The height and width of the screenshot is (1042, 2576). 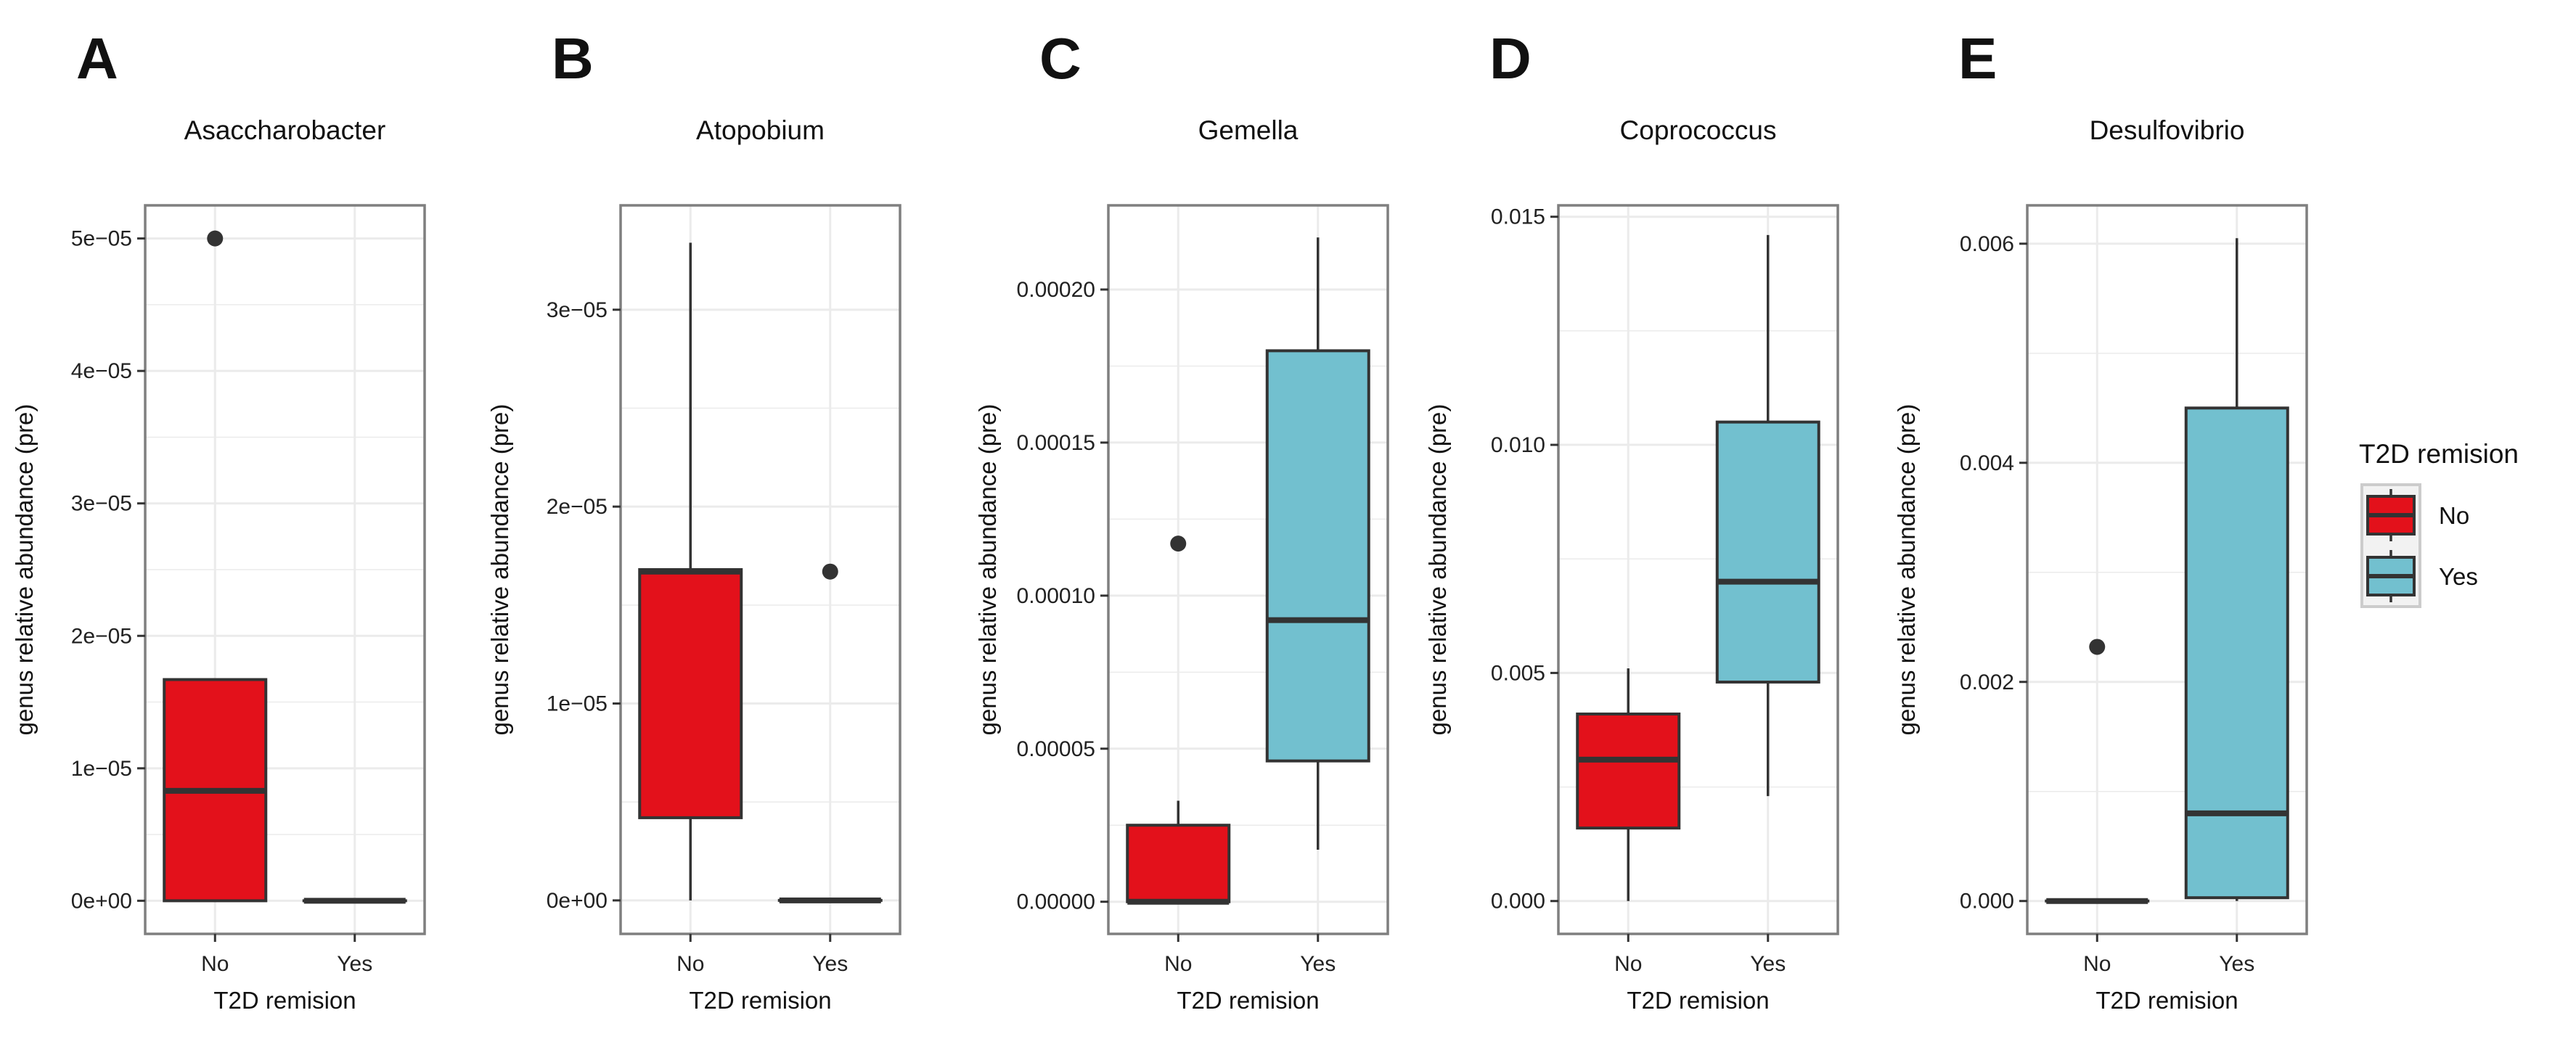 What do you see at coordinates (97, 59) in the screenshot?
I see `panel-letter: A` at bounding box center [97, 59].